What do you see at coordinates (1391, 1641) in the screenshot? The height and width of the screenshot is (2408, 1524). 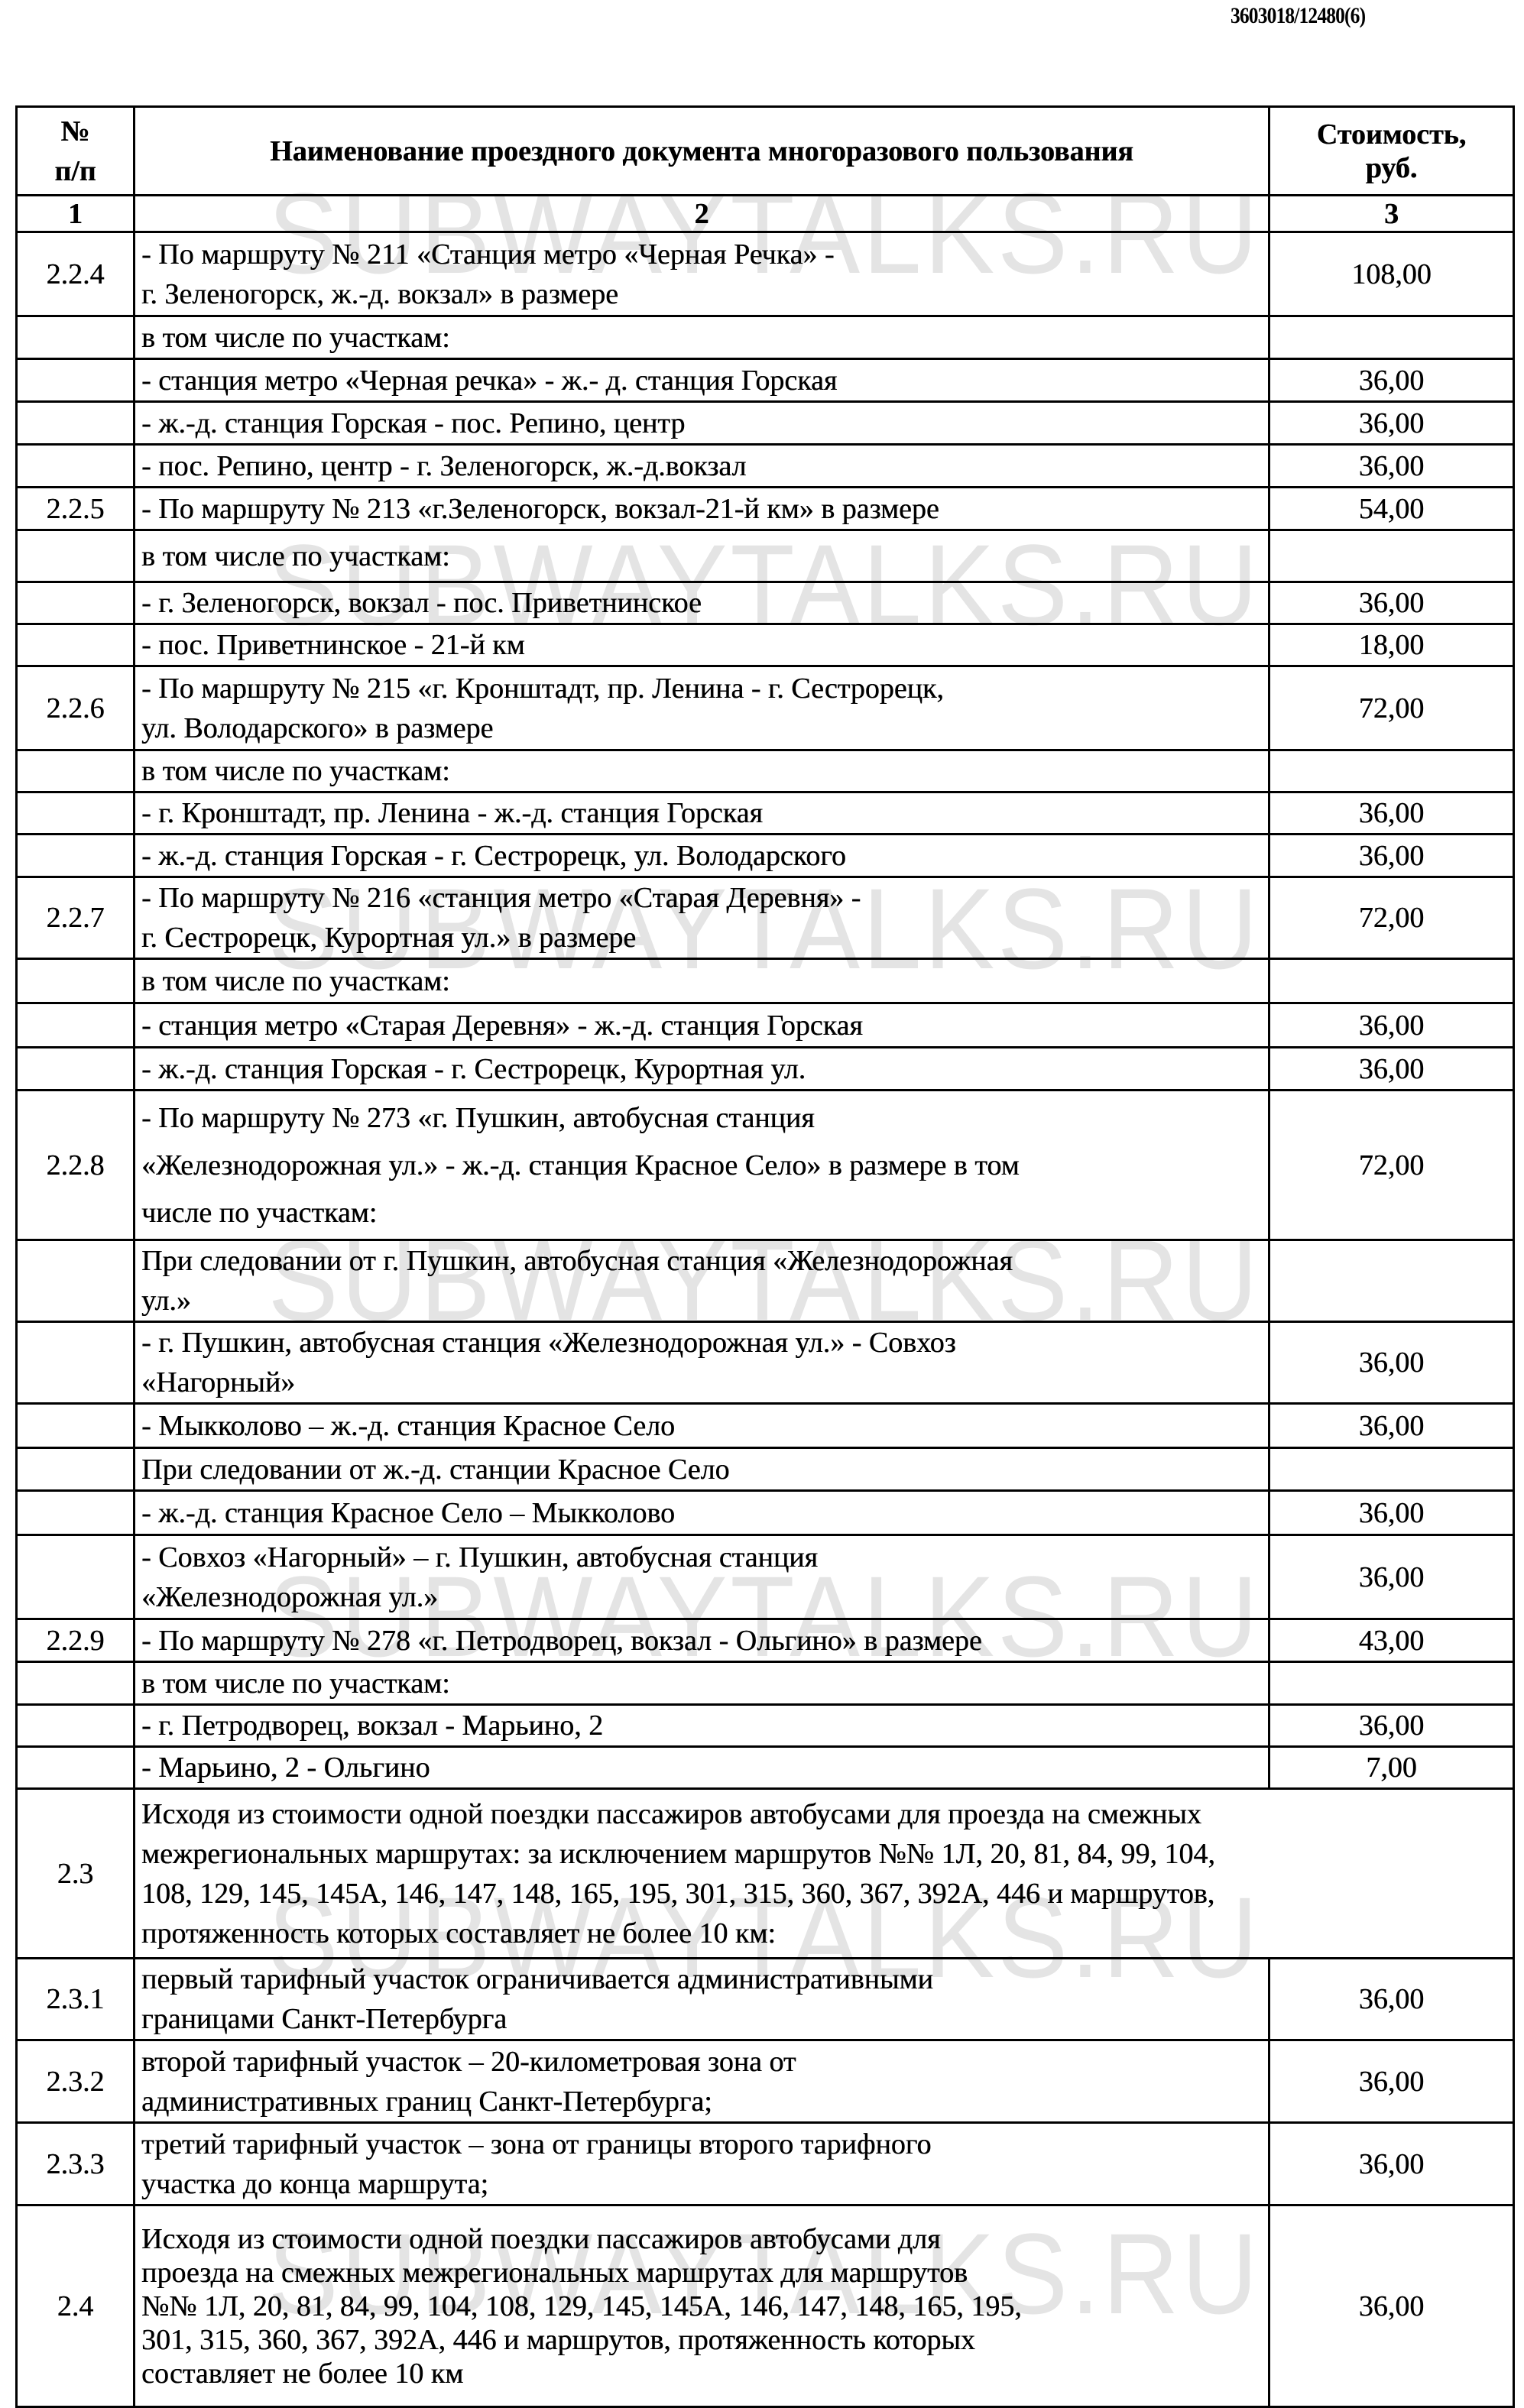 I see `row-cost: 43,00` at bounding box center [1391, 1641].